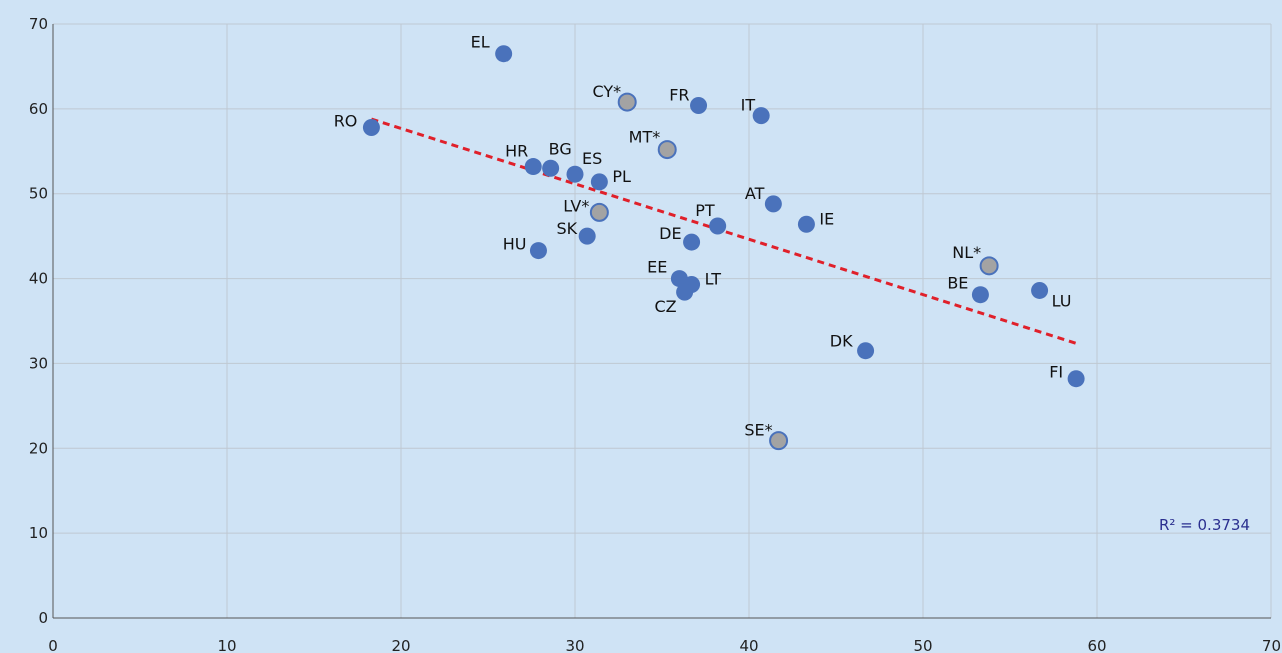 The height and width of the screenshot is (653, 1282). What do you see at coordinates (567, 228) in the screenshot?
I see `point-label-sk: SK` at bounding box center [567, 228].